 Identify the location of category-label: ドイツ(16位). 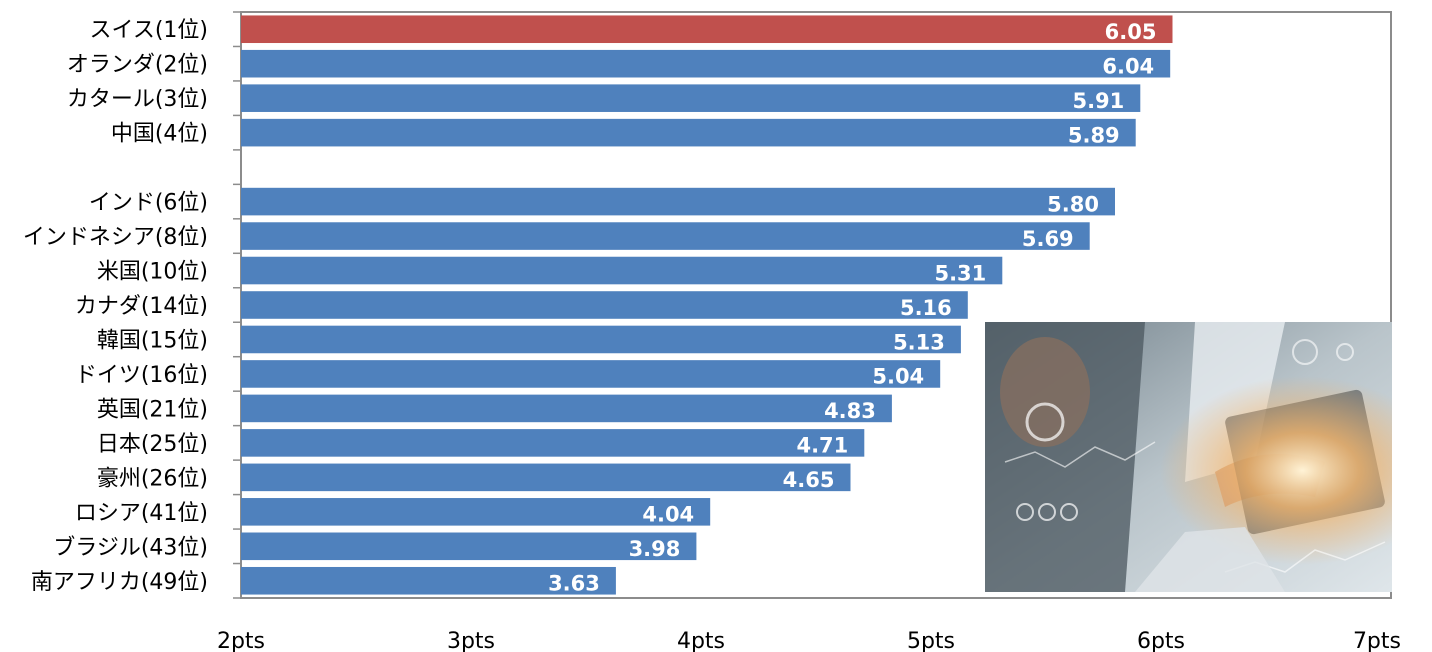
(141, 375).